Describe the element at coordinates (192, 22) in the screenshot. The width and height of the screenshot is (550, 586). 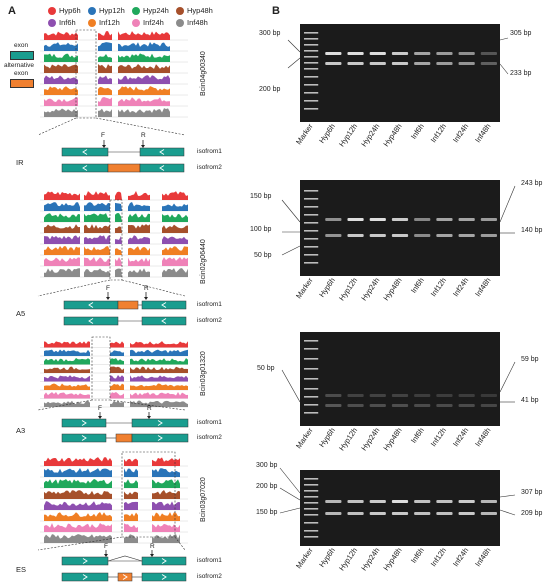
I see `legend-item-inf48h: Inf48h` at that location.